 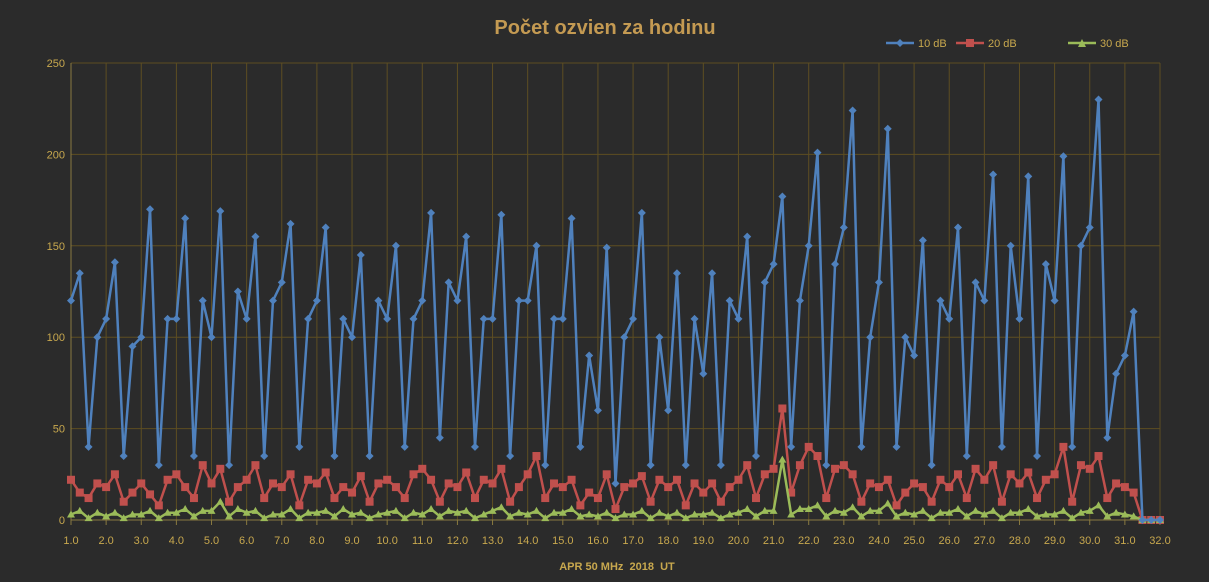 What do you see at coordinates (615, 489) in the screenshot?
I see `series-30db` at bounding box center [615, 489].